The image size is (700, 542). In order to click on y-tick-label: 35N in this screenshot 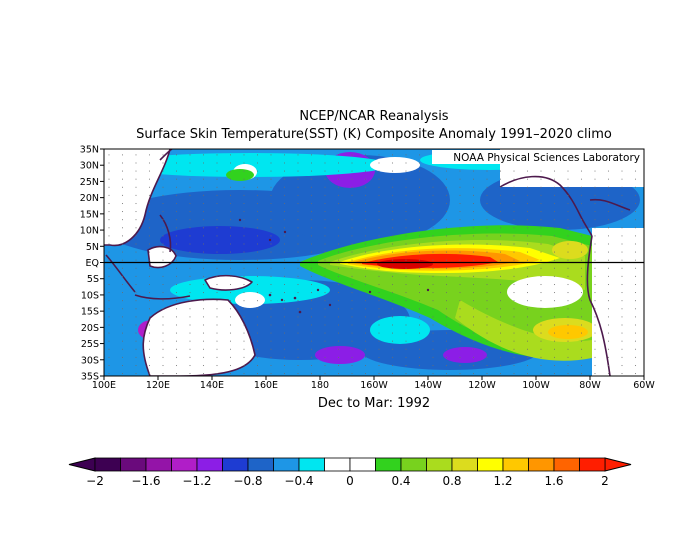, I will do `click(89, 150)`.